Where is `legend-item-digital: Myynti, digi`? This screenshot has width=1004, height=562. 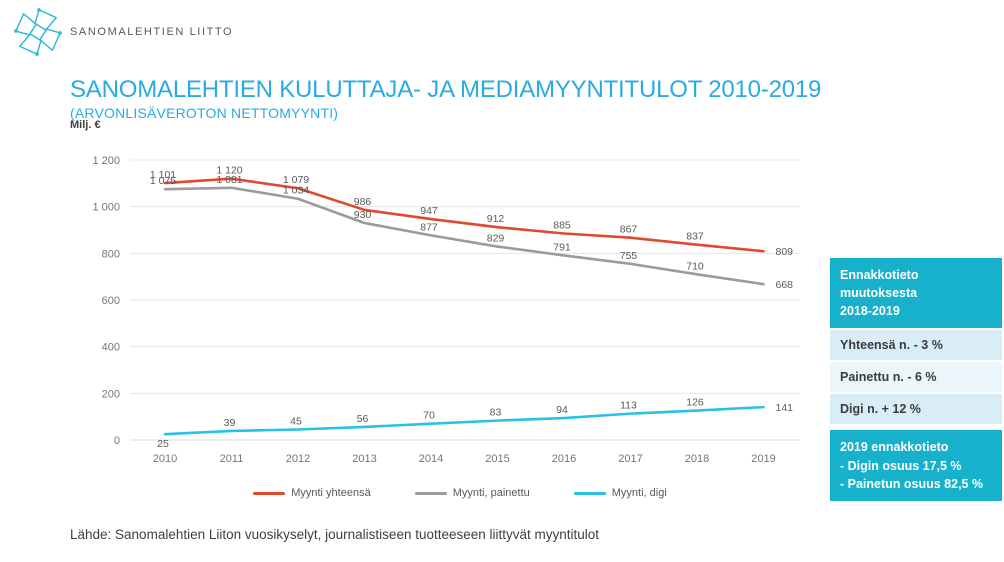 legend-item-digital: Myynti, digi is located at coordinates (620, 493).